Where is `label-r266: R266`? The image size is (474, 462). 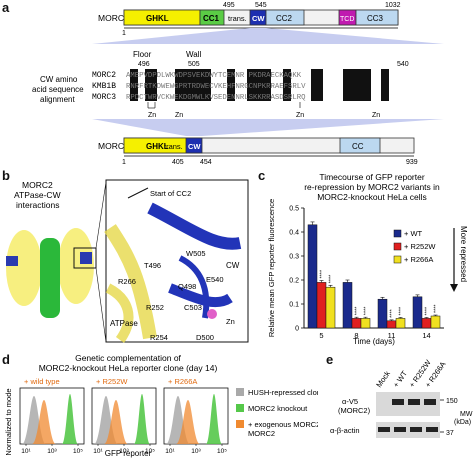 label-r266: R266 is located at coordinates (127, 281).